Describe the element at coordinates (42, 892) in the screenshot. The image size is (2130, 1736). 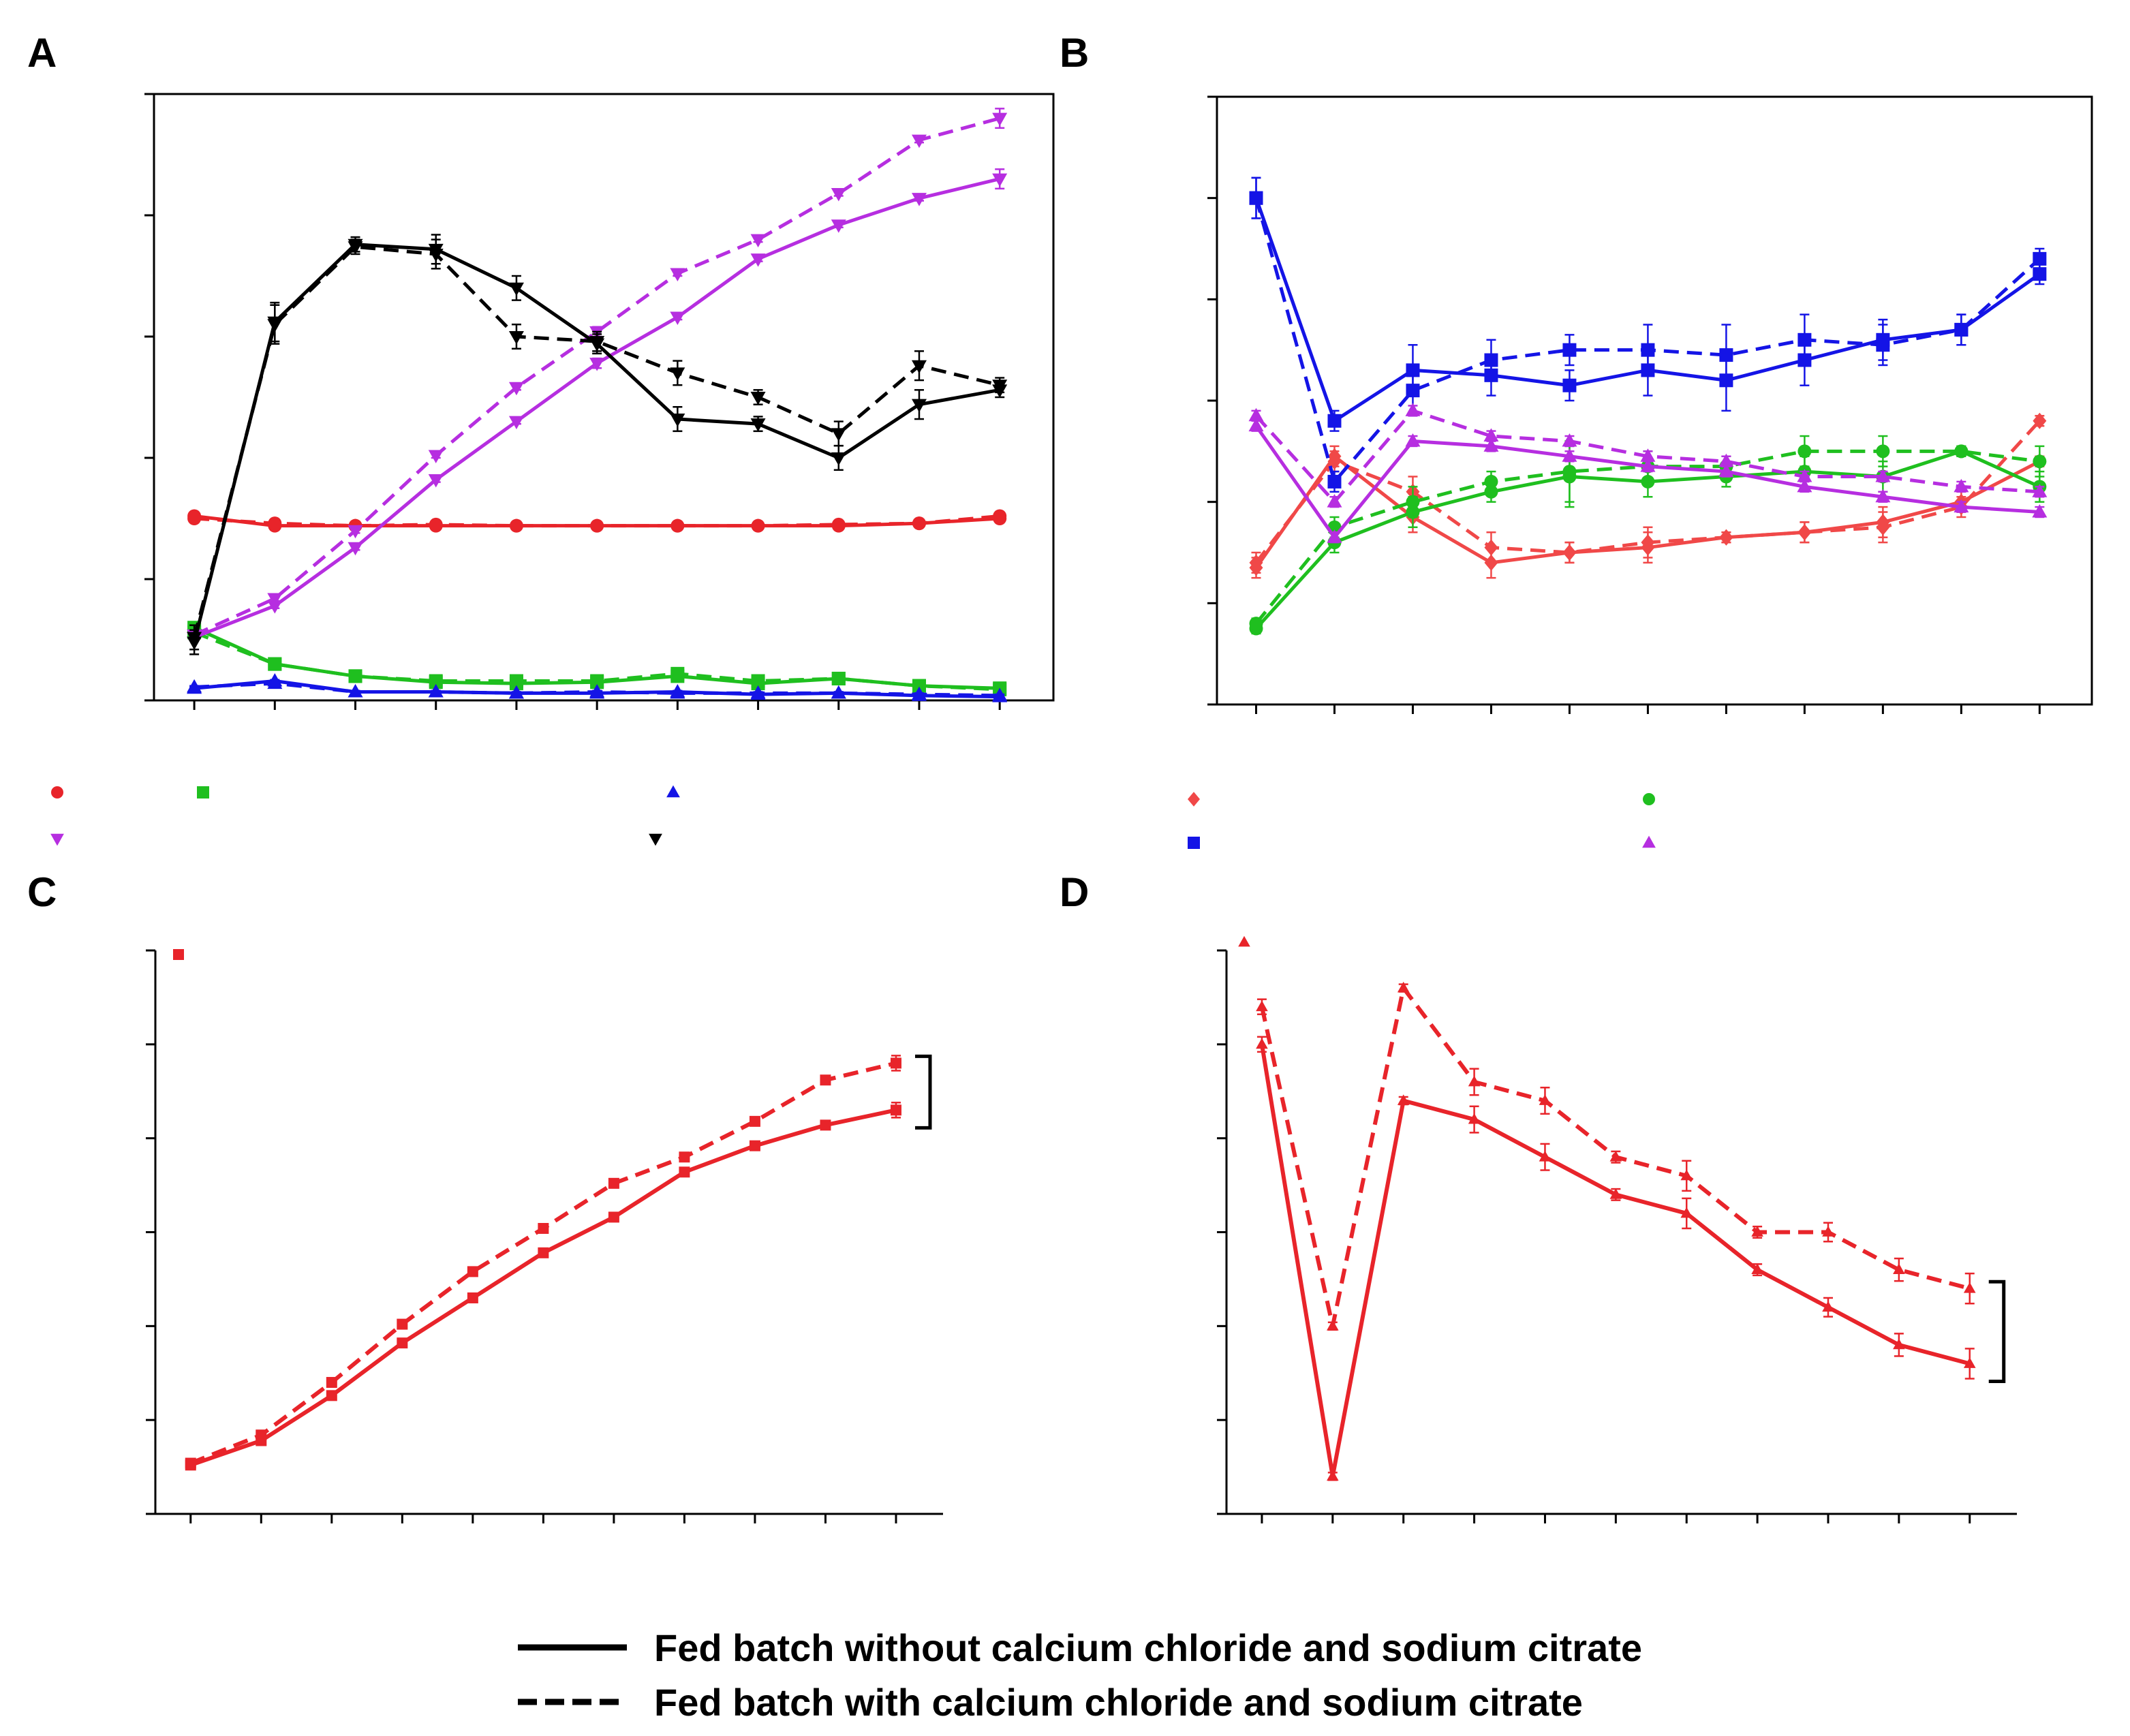
I see `panel-label-c: C` at that location.